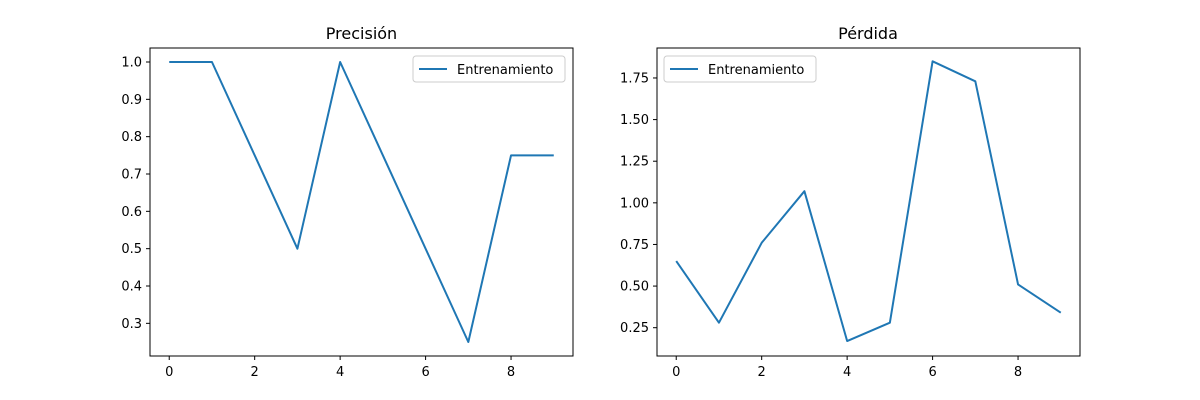 The image size is (1200, 400). What do you see at coordinates (131, 100) in the screenshot?
I see `y-tick-label: 0.9` at bounding box center [131, 100].